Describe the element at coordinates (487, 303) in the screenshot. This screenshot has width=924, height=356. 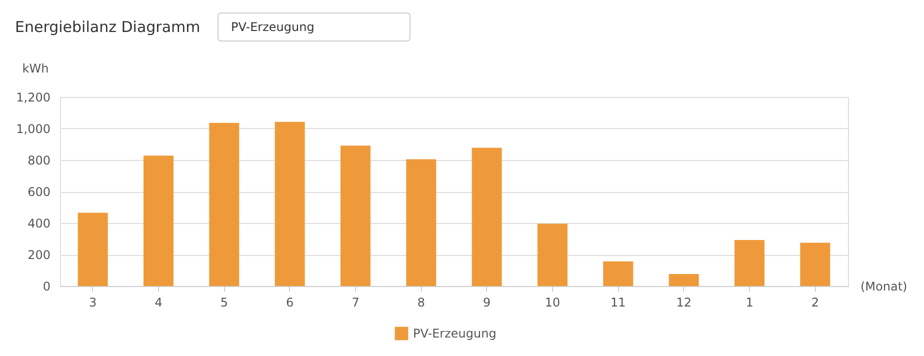
I see `x-tick-label: 9` at that location.